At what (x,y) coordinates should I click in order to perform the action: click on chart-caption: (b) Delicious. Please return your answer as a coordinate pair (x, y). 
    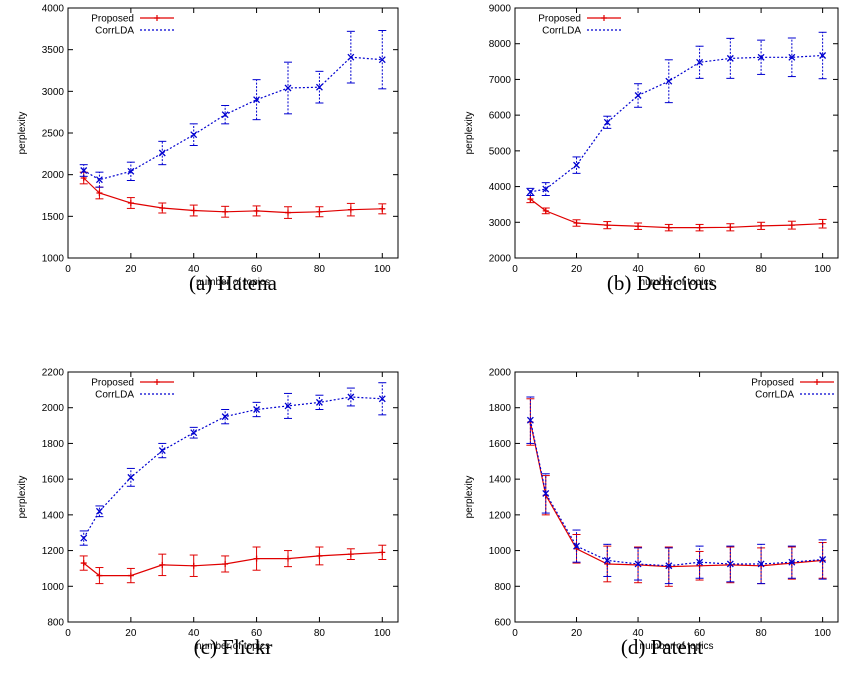
    Looking at the image, I should click on (662, 283).